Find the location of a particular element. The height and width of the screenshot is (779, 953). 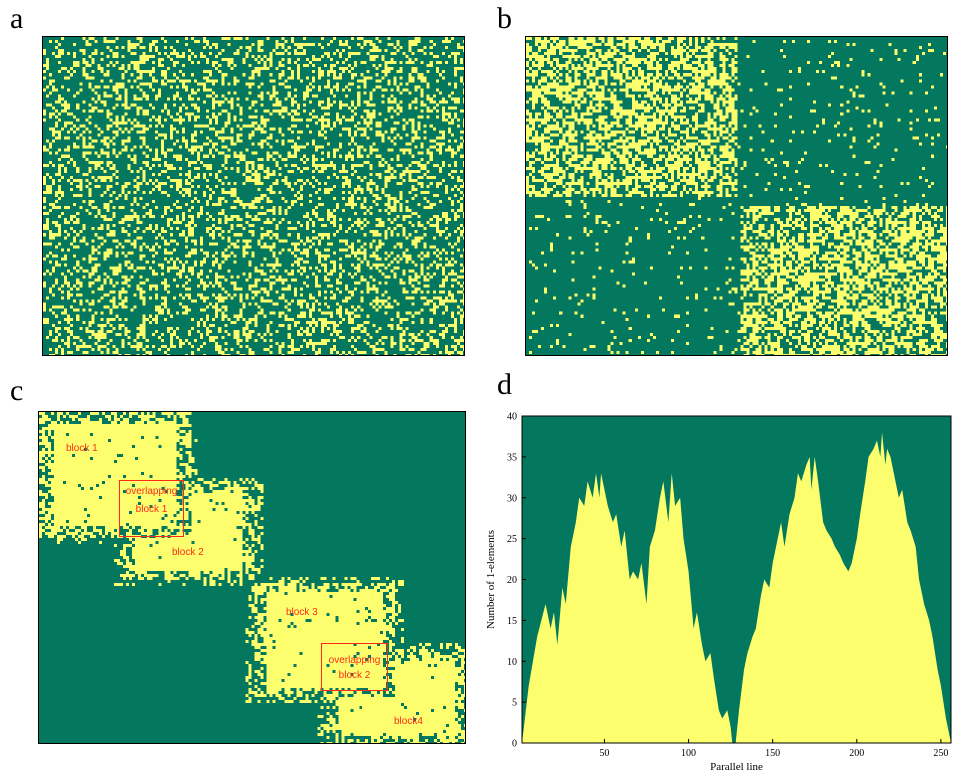

x-tick-label: 100 is located at coordinates (688, 753).